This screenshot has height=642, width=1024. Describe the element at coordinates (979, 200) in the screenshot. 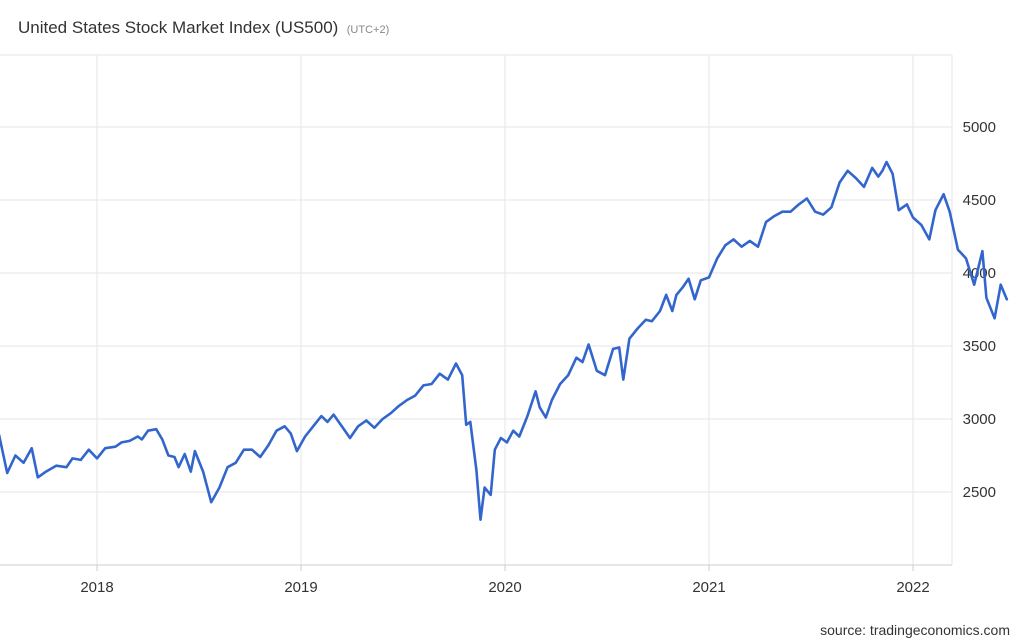

I see `y-tick-label: 4500` at that location.